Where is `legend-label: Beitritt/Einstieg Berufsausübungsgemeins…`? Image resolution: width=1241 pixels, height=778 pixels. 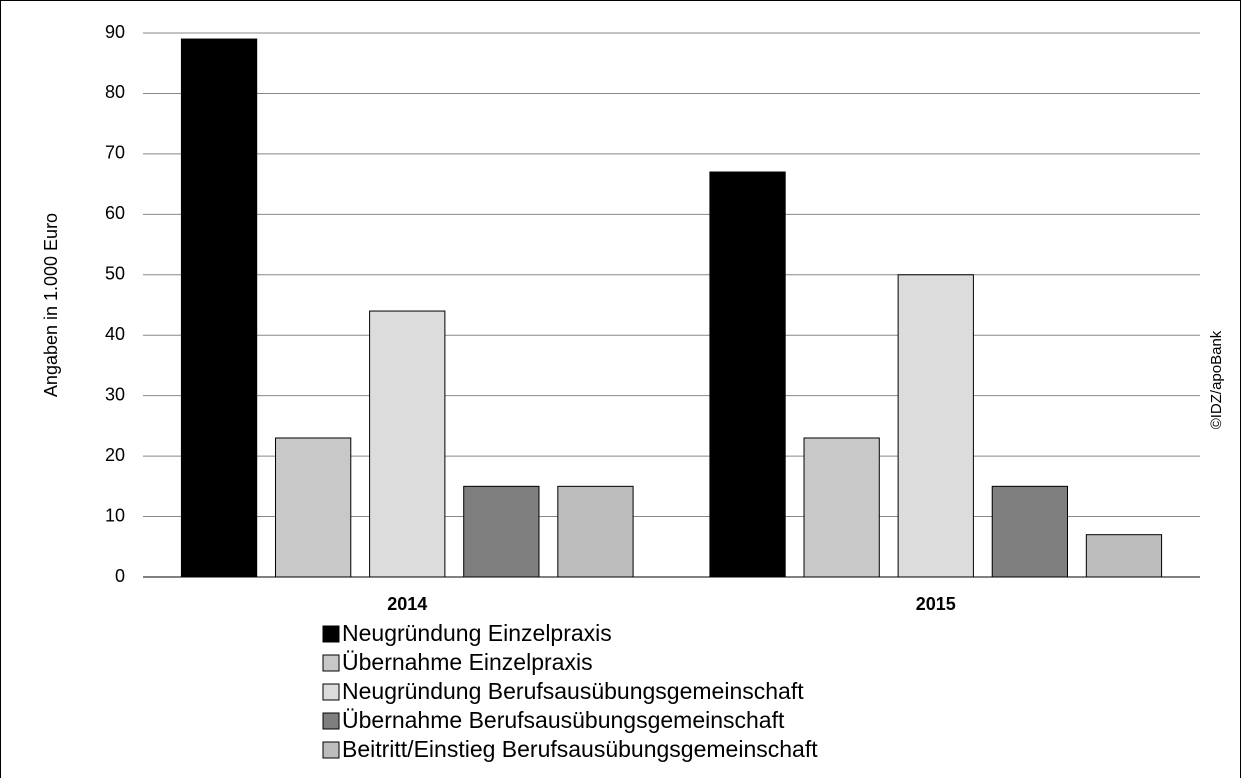 legend-label: Beitritt/Einstieg Berufsausübungsgemeins… is located at coordinates (580, 749).